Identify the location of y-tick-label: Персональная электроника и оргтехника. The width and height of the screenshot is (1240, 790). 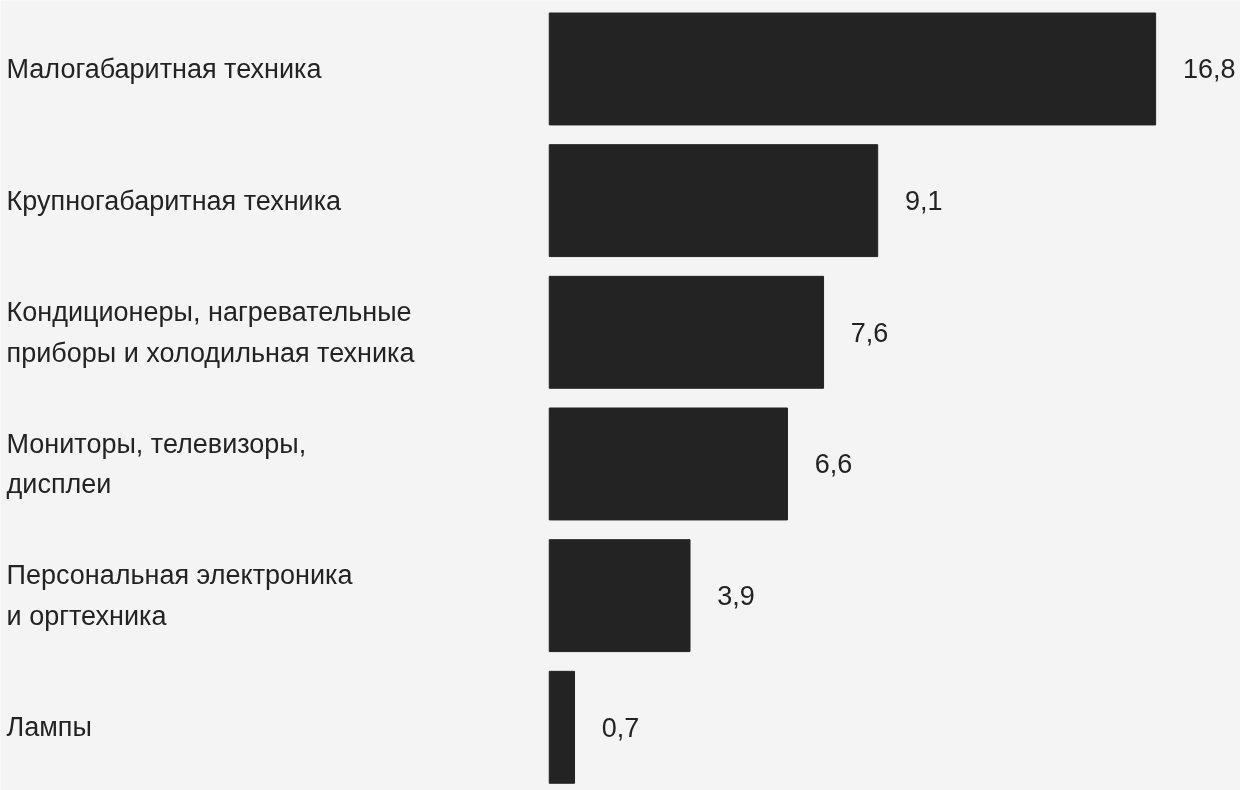
(180, 595).